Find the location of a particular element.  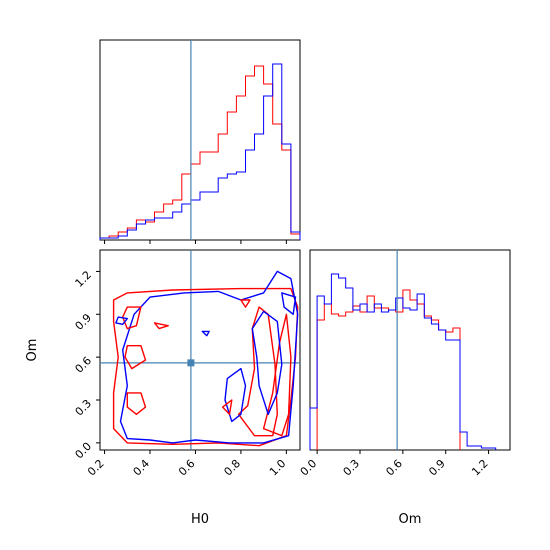

hist-H0-red-step is located at coordinates (200, 152).